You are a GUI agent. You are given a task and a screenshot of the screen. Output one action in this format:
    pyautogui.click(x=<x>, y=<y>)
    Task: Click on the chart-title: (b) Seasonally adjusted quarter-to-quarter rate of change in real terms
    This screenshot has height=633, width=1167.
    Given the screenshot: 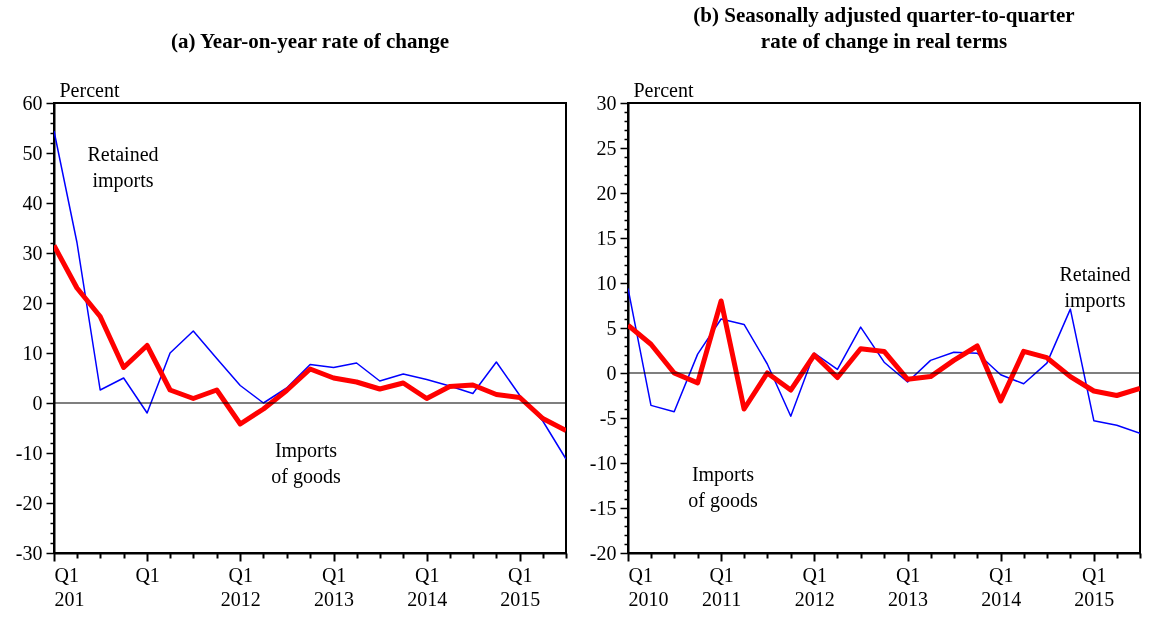 What is the action you would take?
    pyautogui.click(x=884, y=28)
    